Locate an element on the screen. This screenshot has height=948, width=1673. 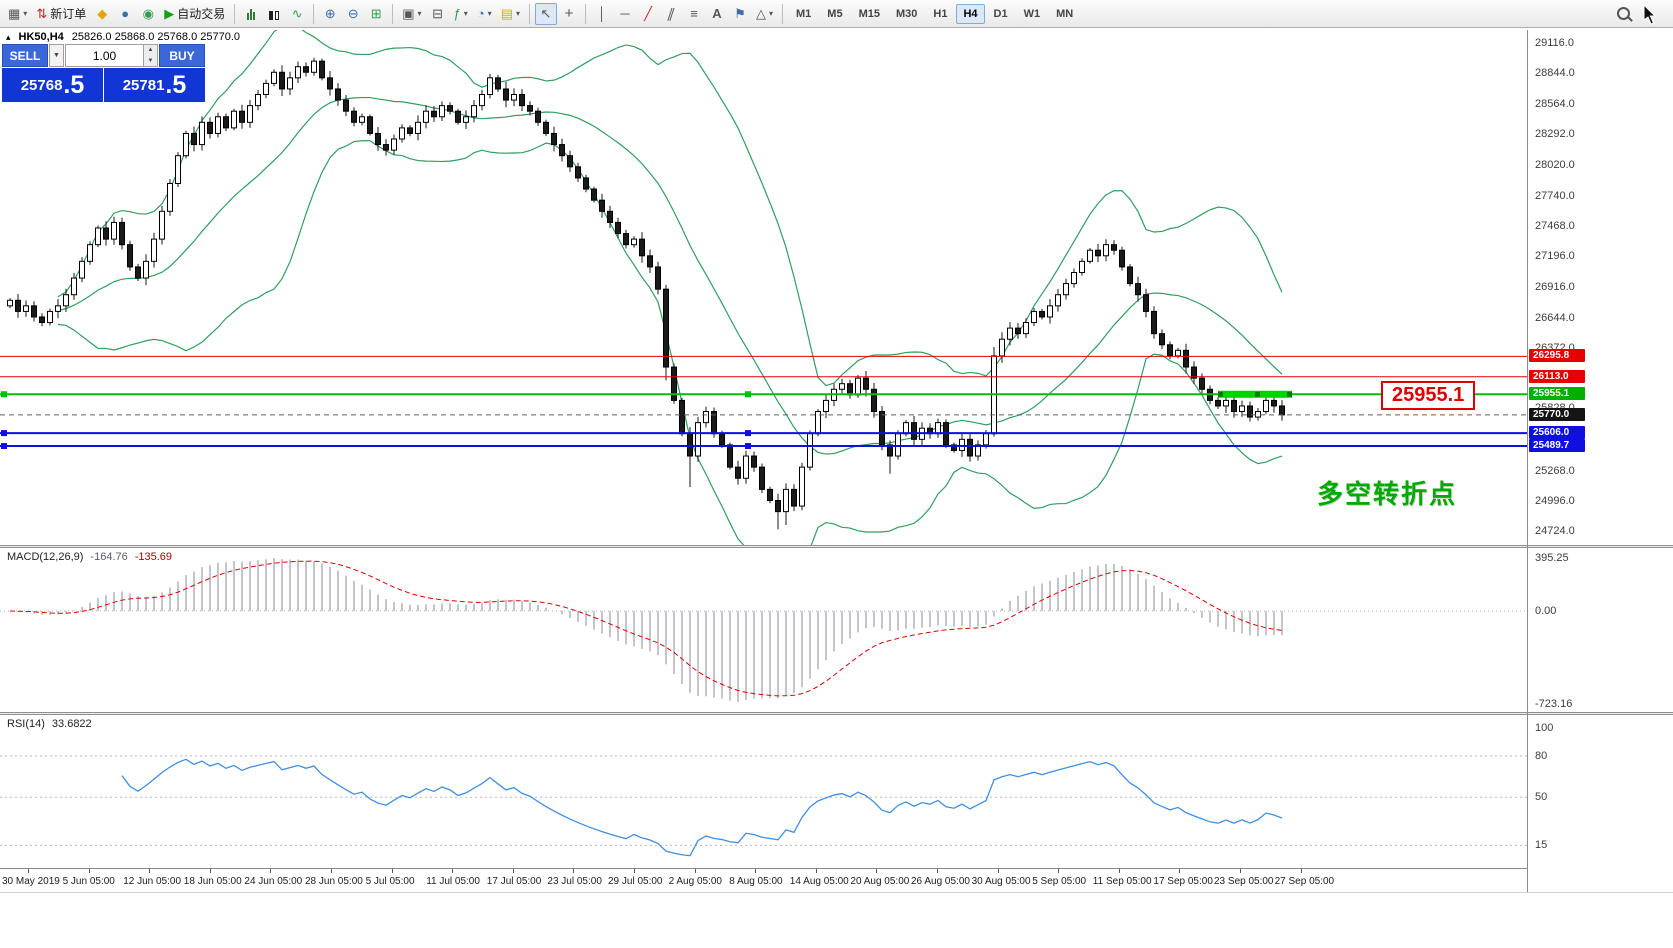
timeframe-button-mn: MN is located at coordinates (1064, 14).